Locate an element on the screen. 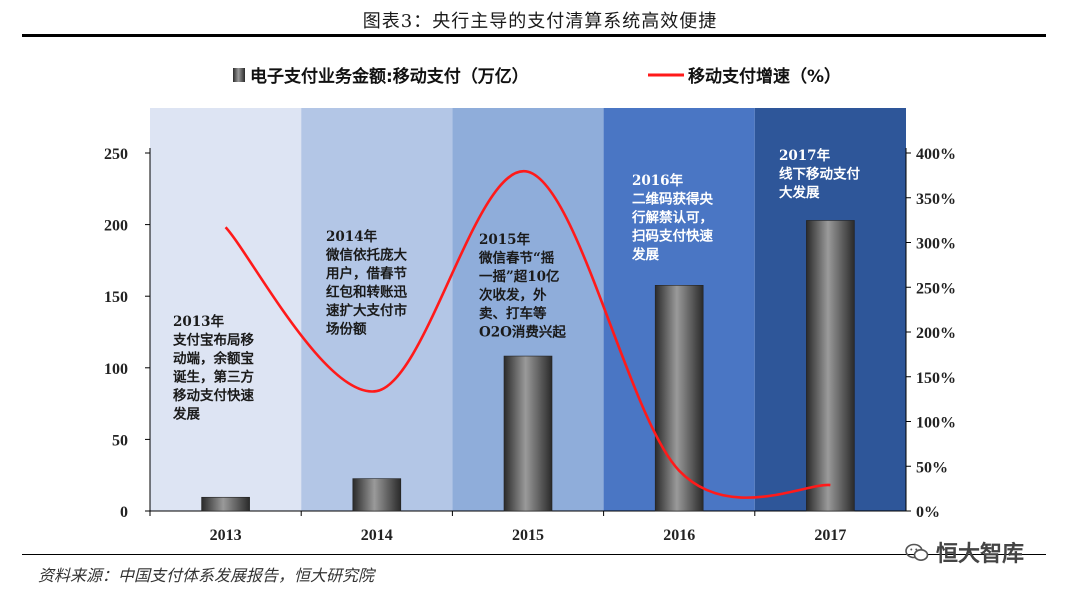 The height and width of the screenshot is (600, 1080). annotation-line: 速扩大支付市 is located at coordinates (366, 310).